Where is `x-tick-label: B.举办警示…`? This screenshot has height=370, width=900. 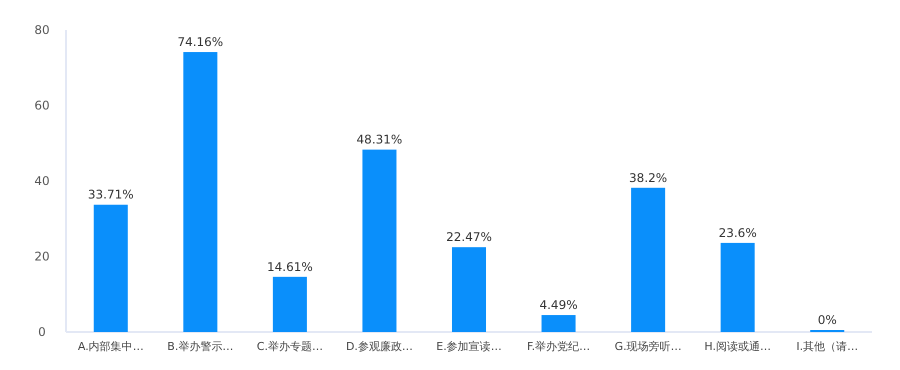
x-tick-label: B.举办警示… is located at coordinates (200, 346).